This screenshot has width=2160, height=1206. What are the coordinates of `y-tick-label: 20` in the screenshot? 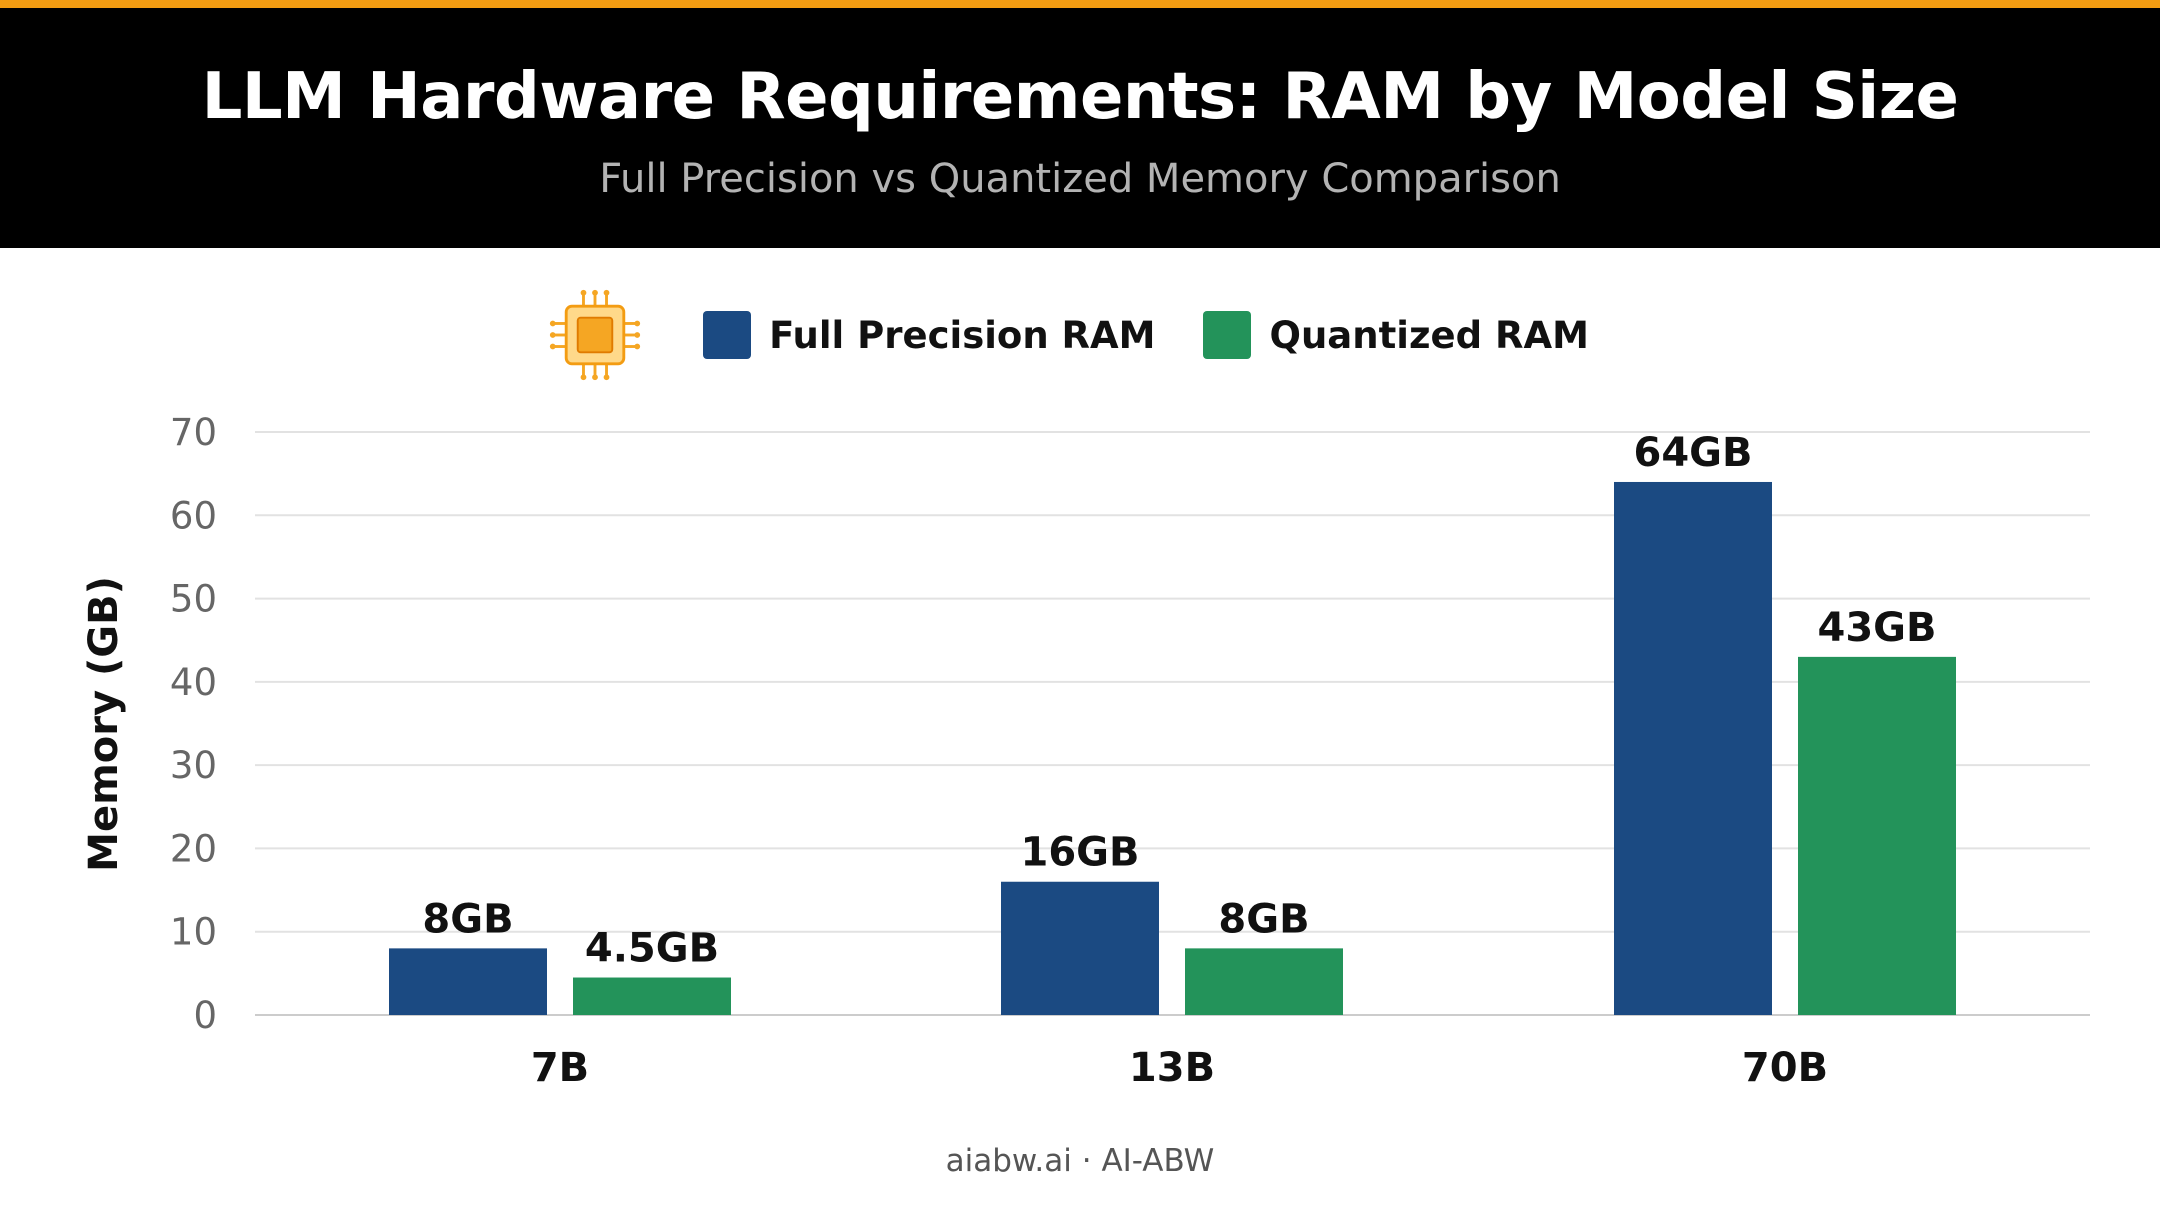 It's located at (193, 848).